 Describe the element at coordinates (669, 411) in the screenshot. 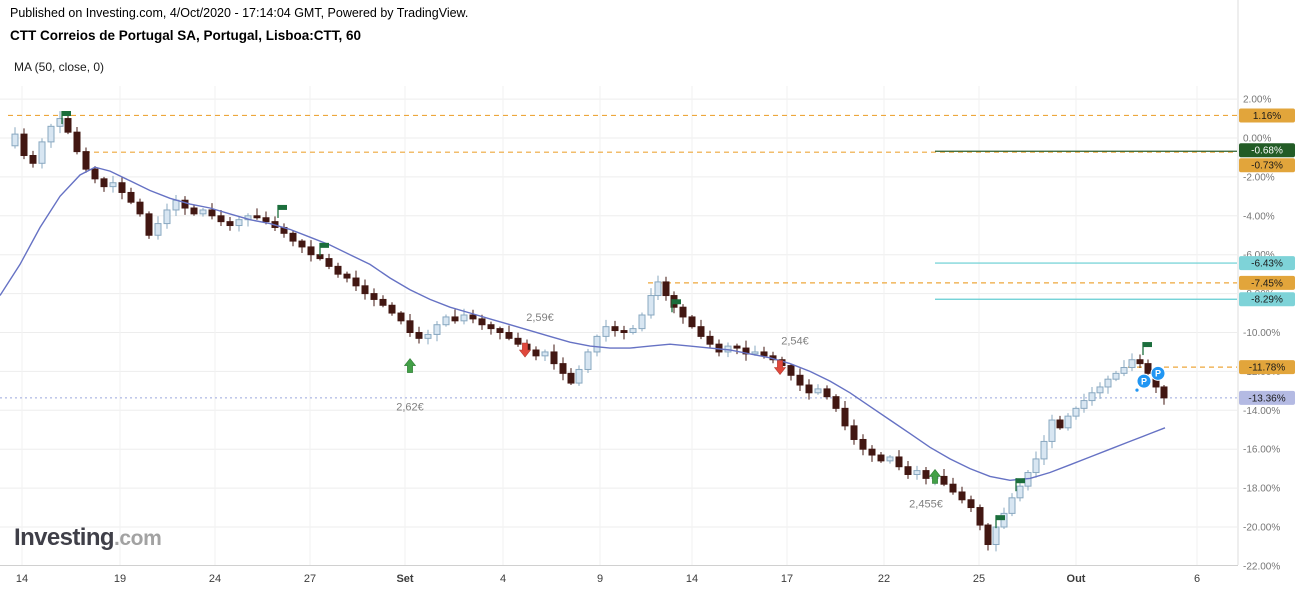

I see `price-annotations: 2,59€ 2,54€ 2,62€ 2,455€` at that location.